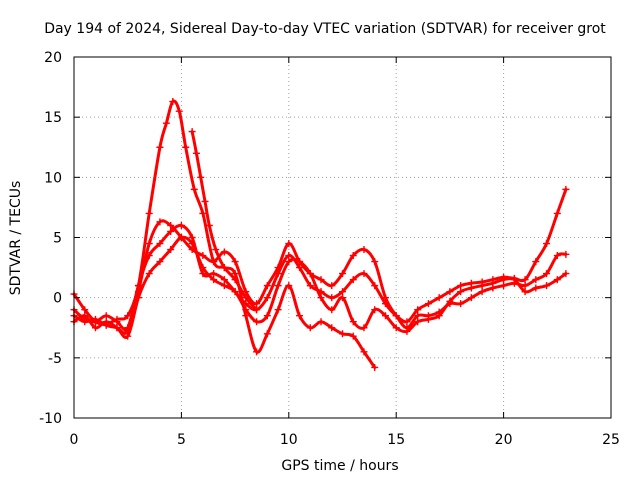 The height and width of the screenshot is (480, 640). What do you see at coordinates (74, 440) in the screenshot?
I see `x-tick-label: 0` at bounding box center [74, 440].